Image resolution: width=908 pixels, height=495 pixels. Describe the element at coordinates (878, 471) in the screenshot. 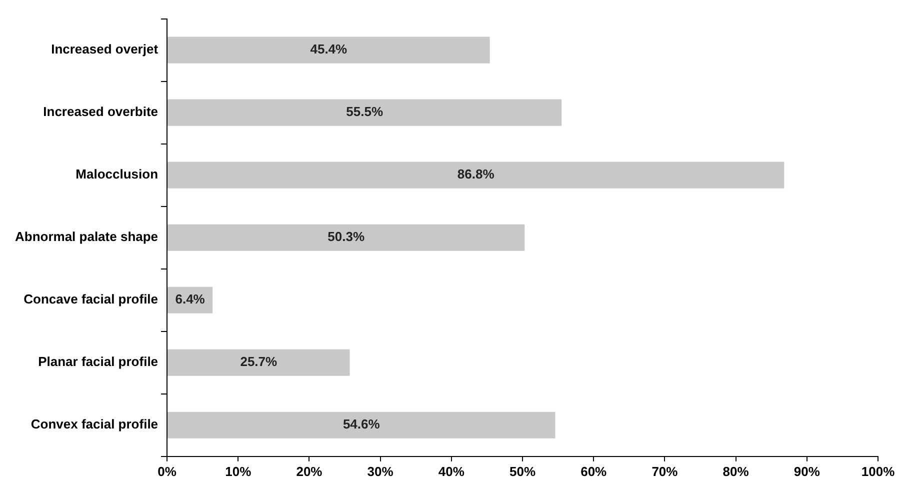

I see `x-tick-label: 100%` at that location.